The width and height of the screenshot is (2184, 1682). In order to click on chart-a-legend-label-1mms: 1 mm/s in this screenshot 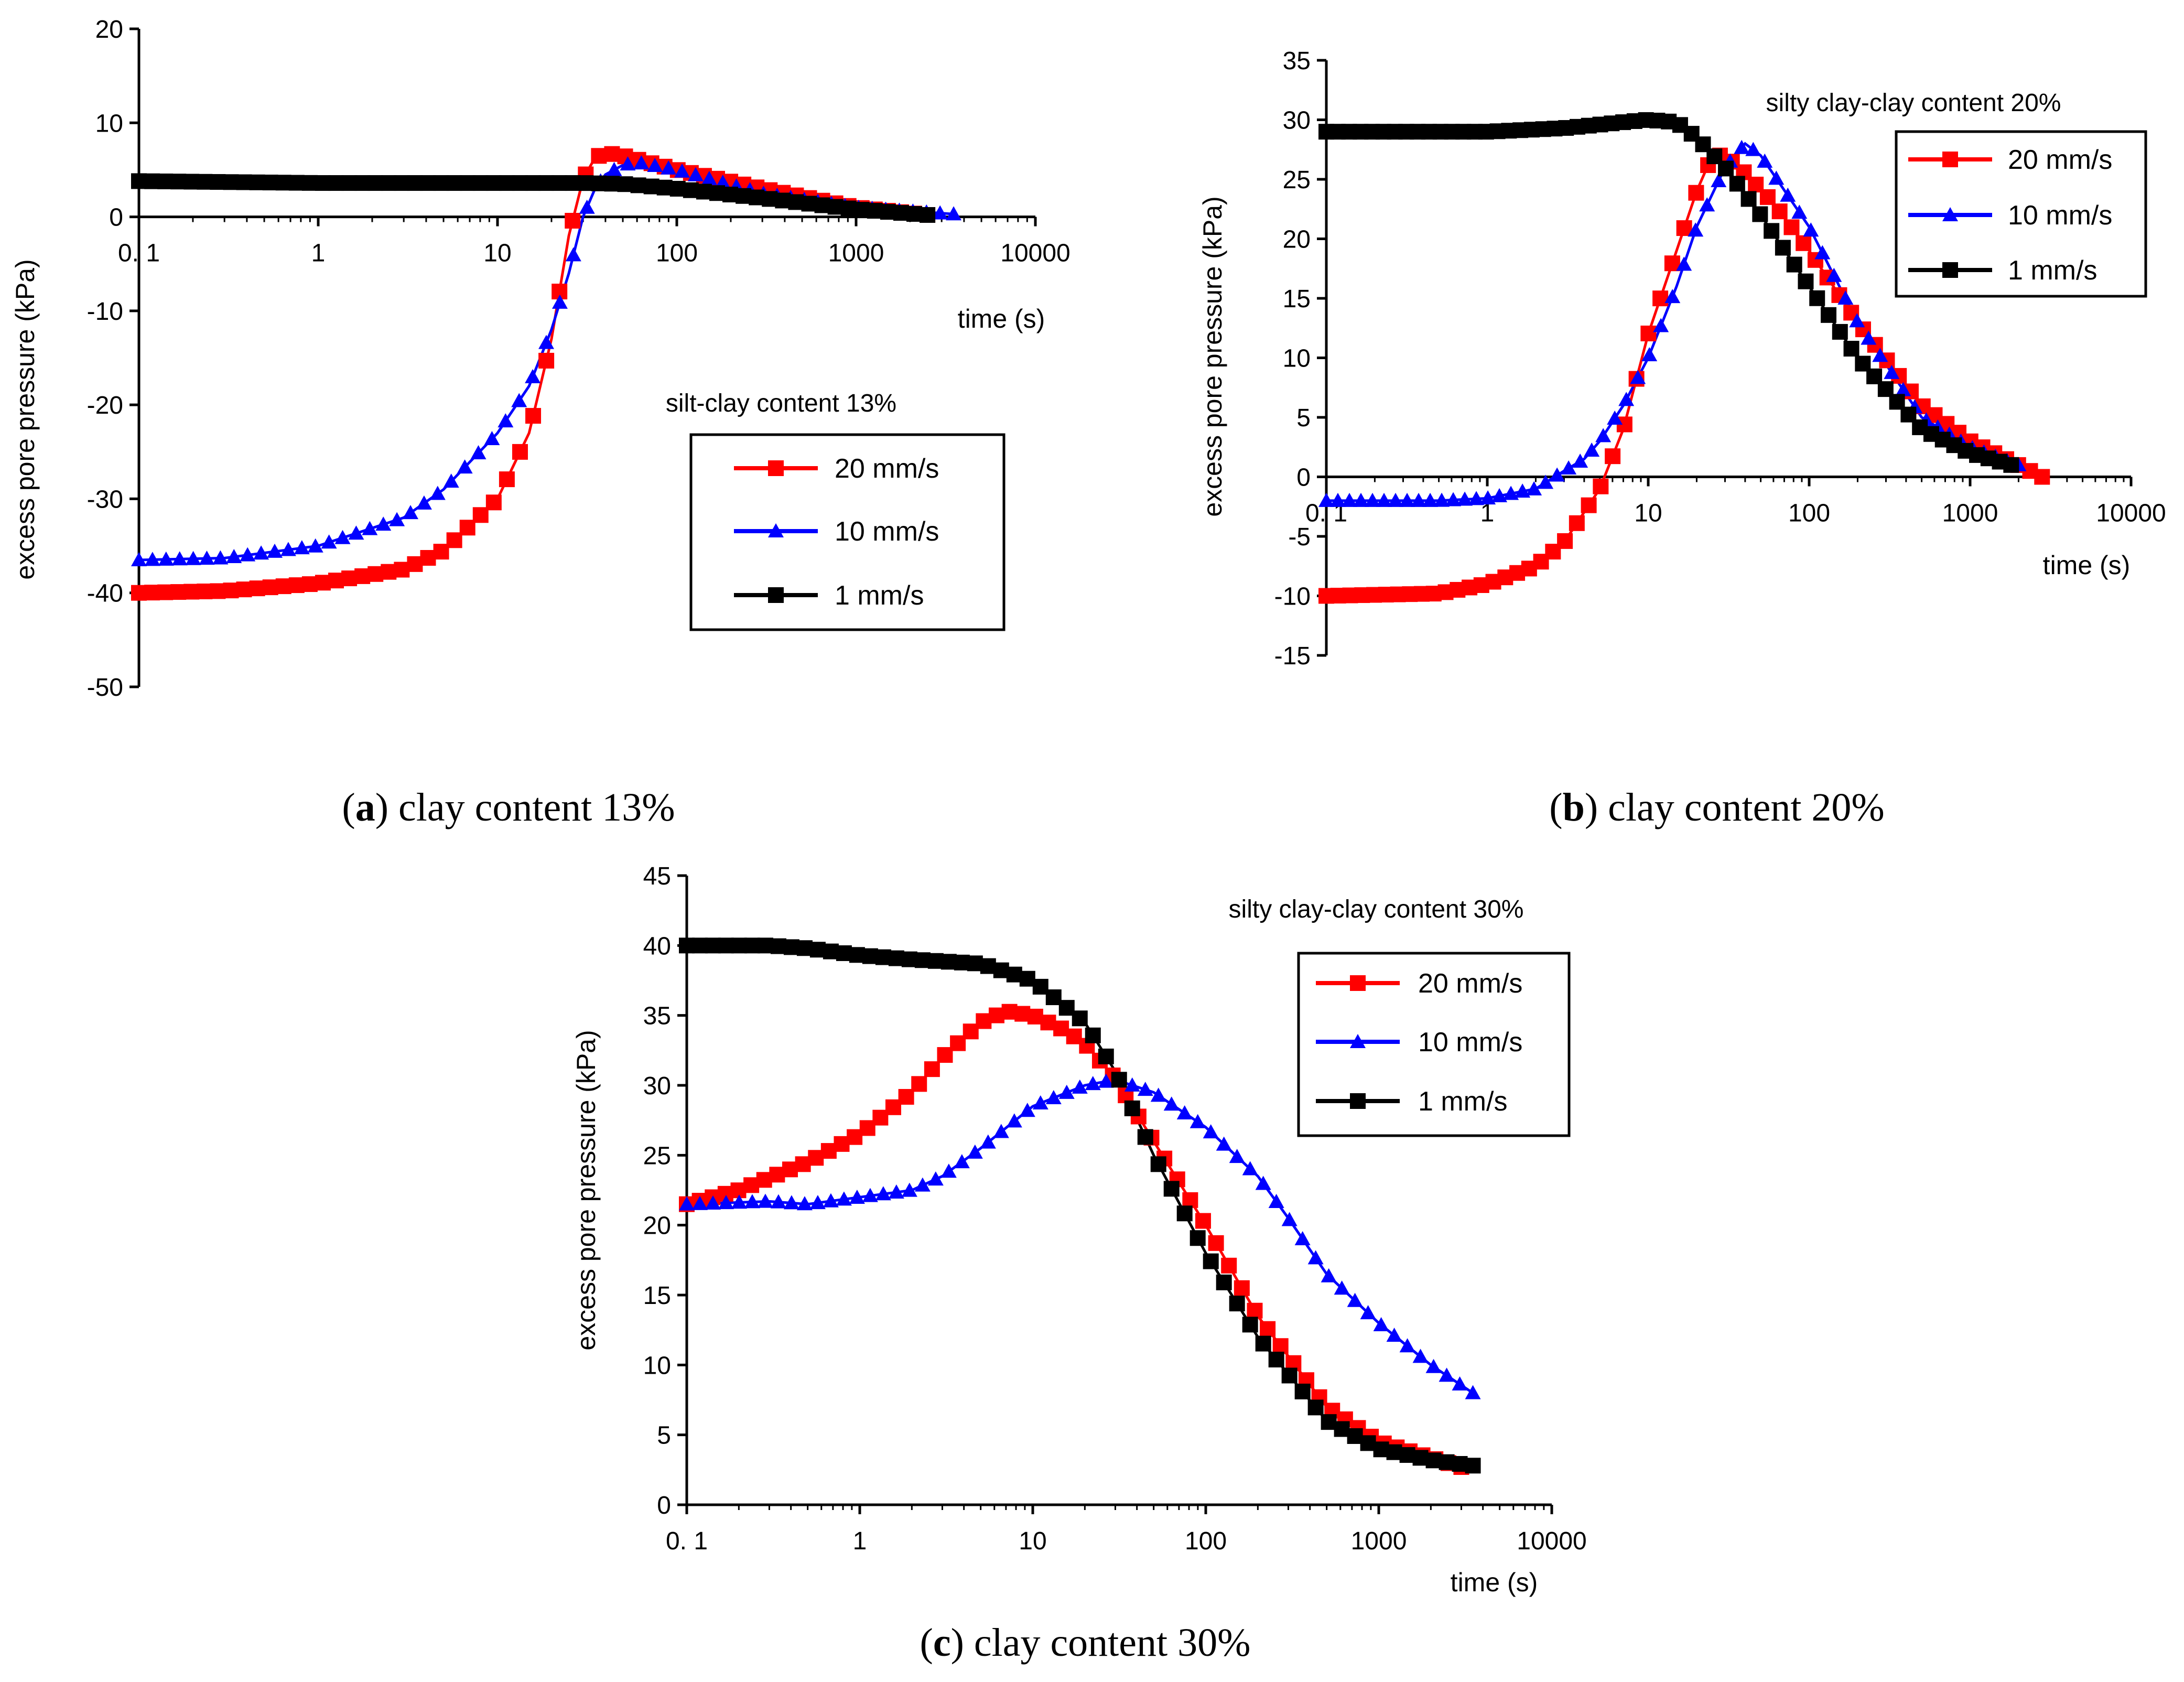, I will do `click(879, 595)`.